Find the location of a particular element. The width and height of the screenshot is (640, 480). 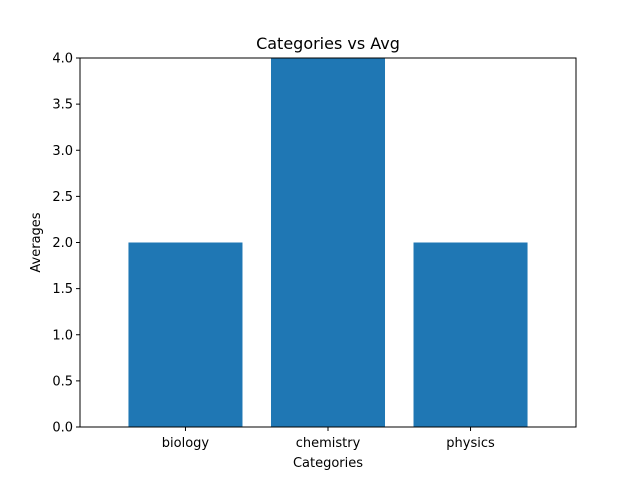

y-tick-label: 2.5 is located at coordinates (62, 197).